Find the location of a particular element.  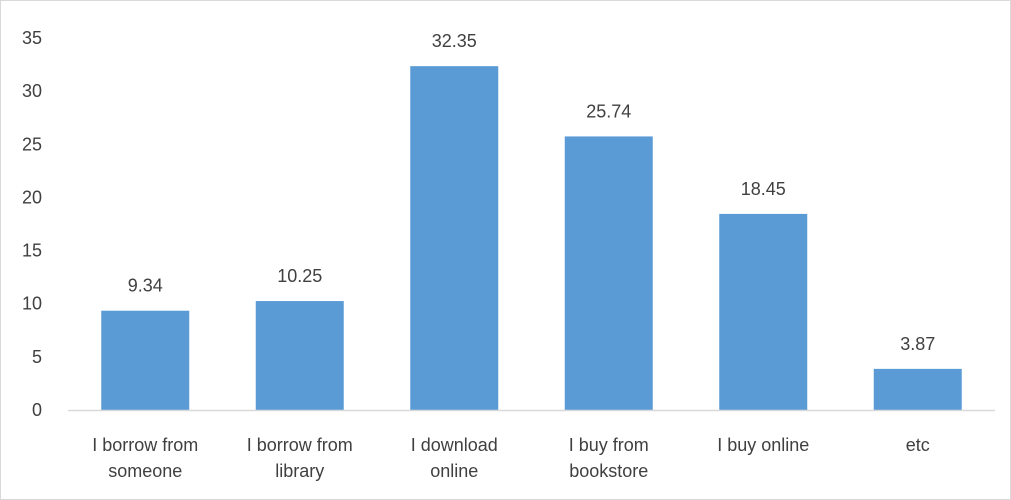

data-label: 32.35 is located at coordinates (454, 41).